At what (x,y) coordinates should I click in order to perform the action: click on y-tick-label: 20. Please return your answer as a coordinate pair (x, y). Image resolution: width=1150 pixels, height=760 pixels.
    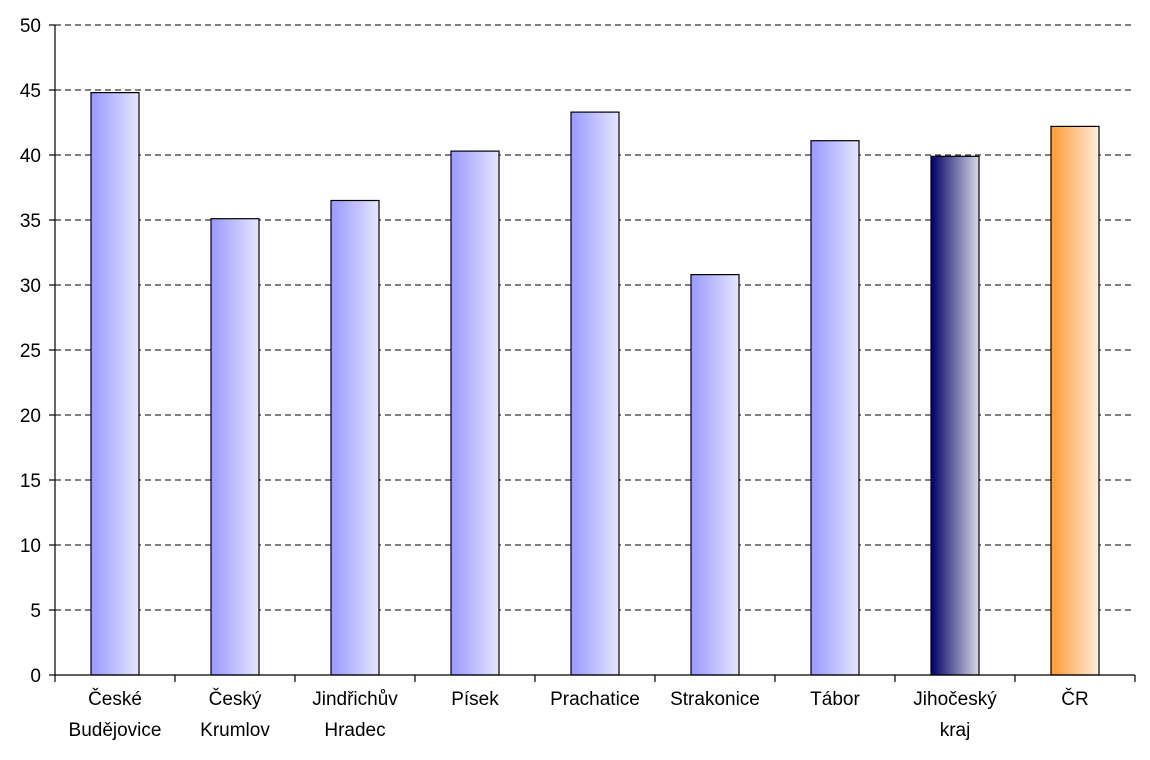
    Looking at the image, I should click on (30, 416).